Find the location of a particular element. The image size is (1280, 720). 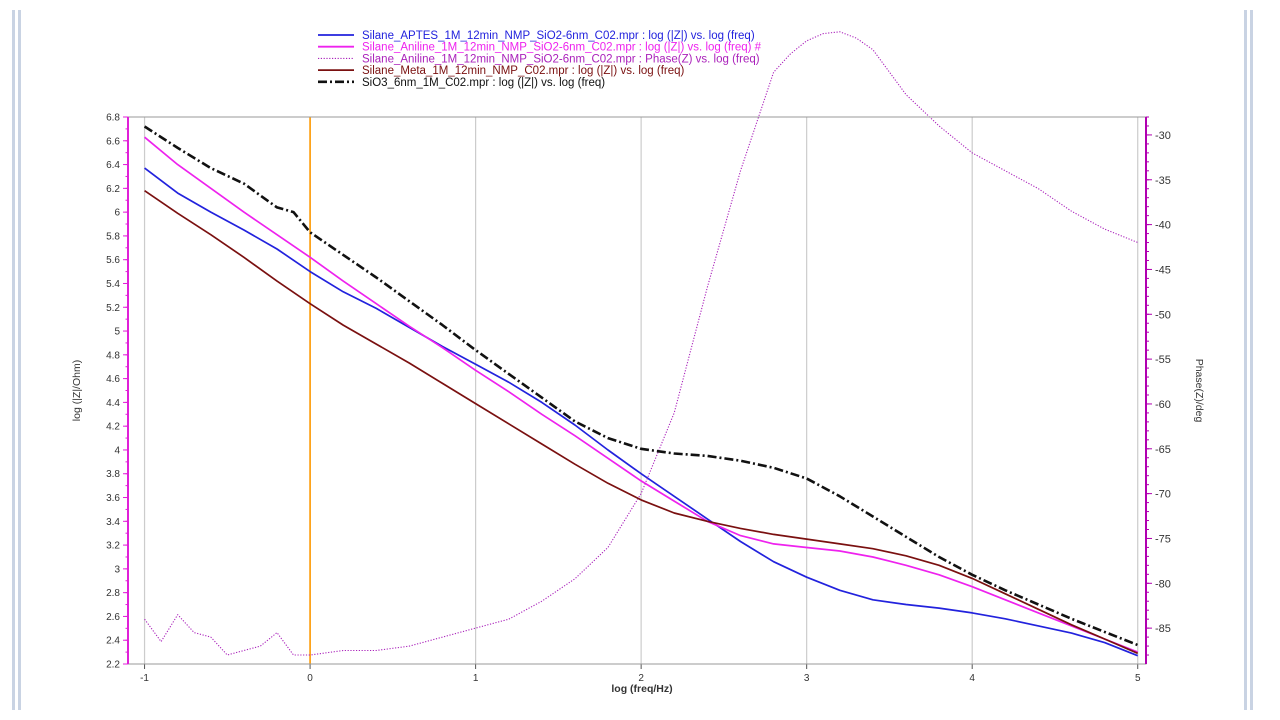

y-right-tick-label: -85 is located at coordinates (1163, 629).